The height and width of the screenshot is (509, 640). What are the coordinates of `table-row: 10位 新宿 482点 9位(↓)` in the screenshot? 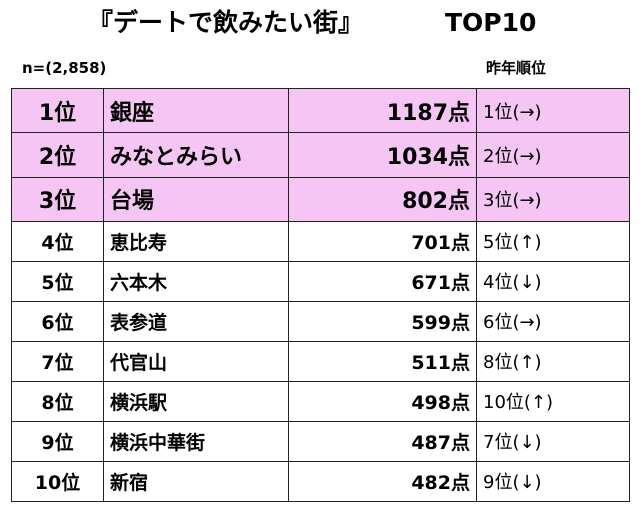 It's located at (320, 481).